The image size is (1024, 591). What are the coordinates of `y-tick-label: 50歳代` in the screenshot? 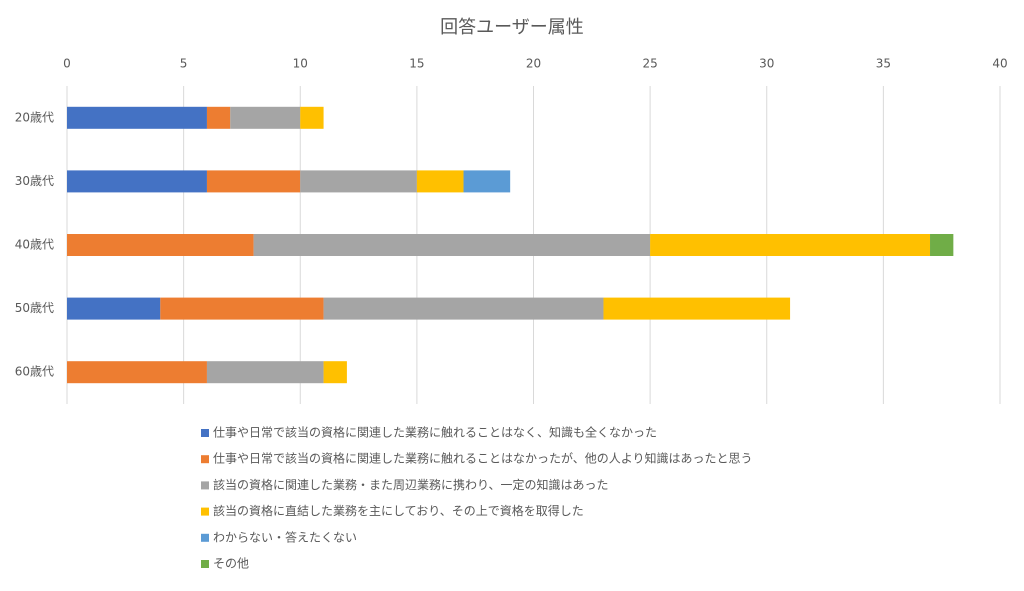 It's located at (34, 308).